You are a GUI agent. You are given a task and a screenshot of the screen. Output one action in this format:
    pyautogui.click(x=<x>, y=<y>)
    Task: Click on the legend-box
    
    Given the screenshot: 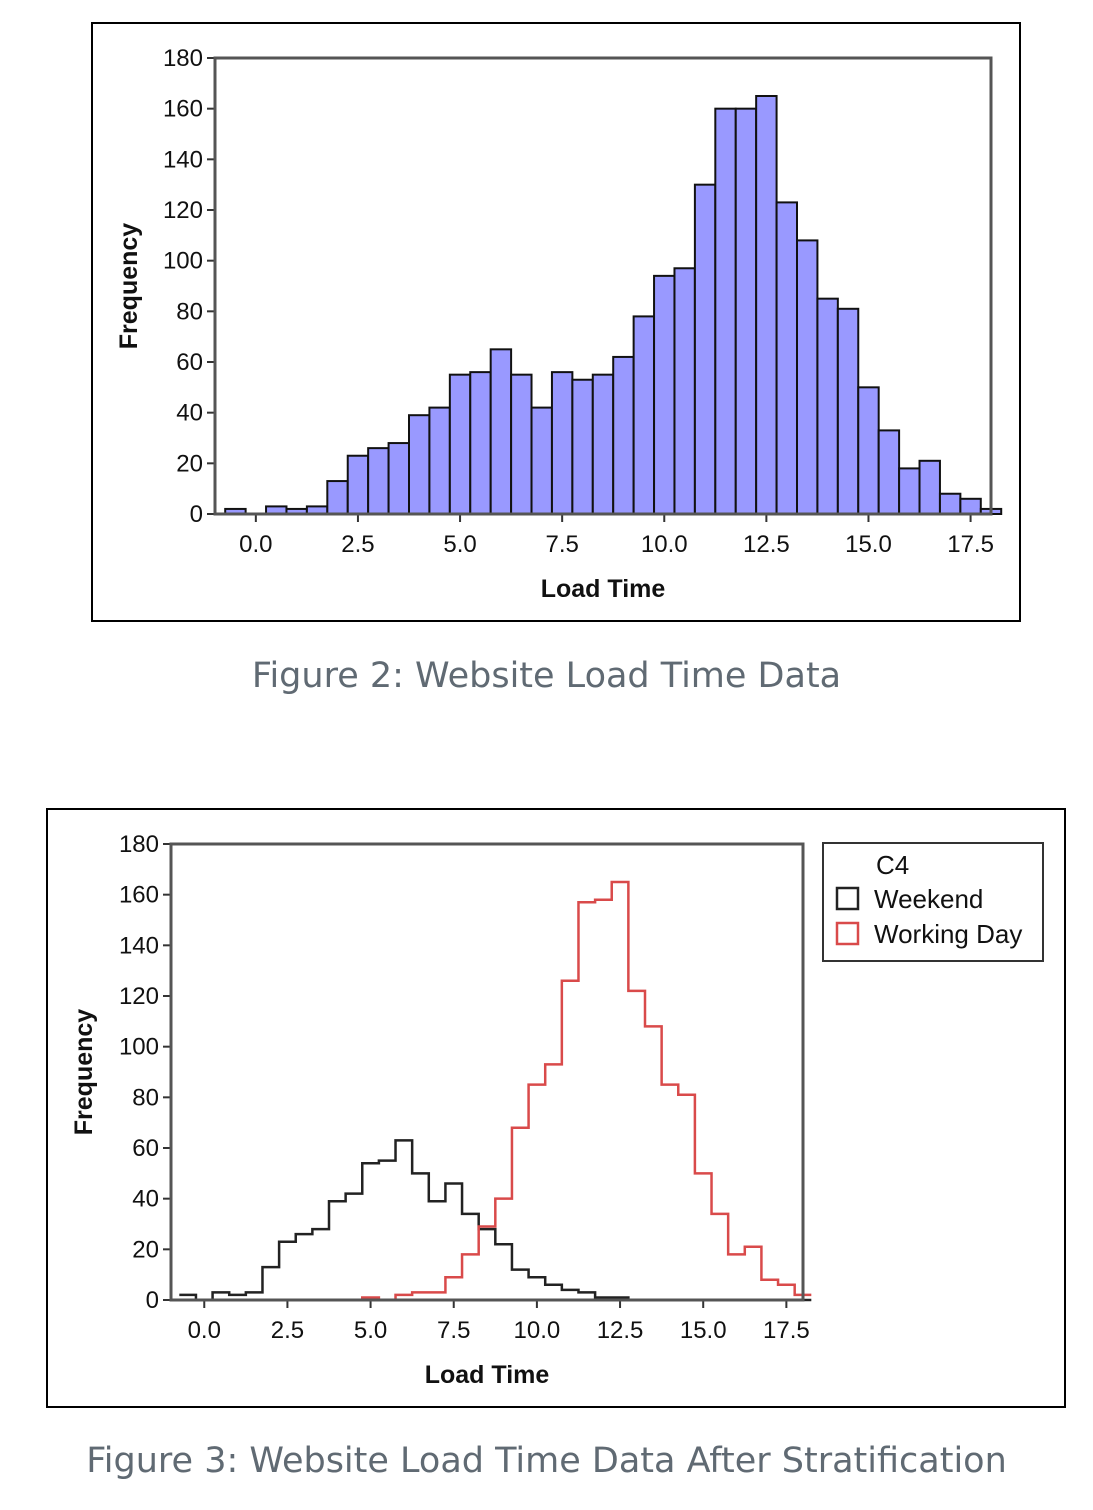 What is the action you would take?
    pyautogui.click(x=933, y=902)
    